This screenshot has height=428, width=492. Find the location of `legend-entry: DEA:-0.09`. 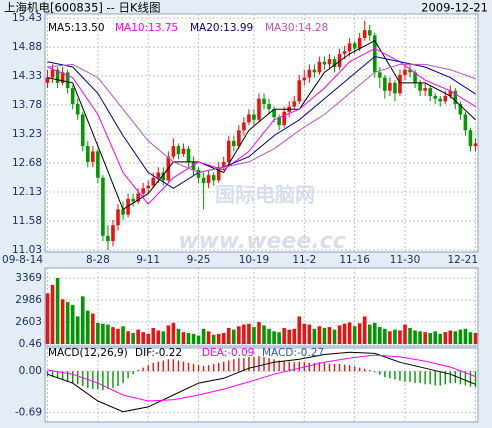

legend-entry: DEA:-0.09 is located at coordinates (228, 353).